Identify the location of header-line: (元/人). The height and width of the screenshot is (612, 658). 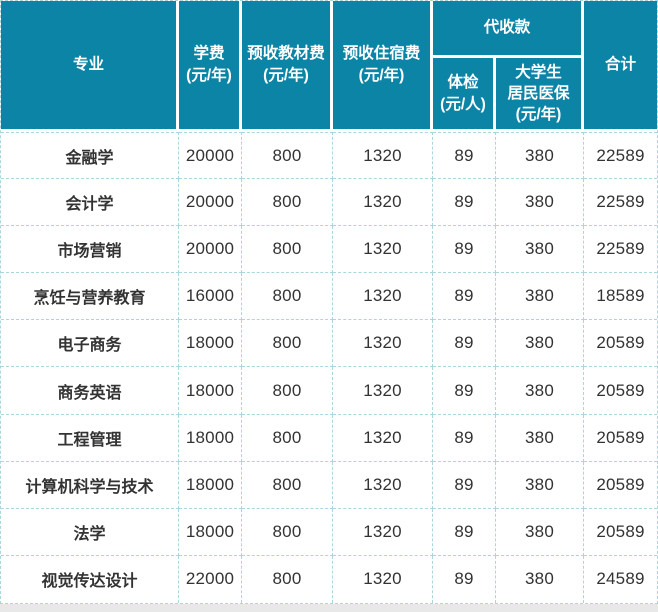
(463, 104).